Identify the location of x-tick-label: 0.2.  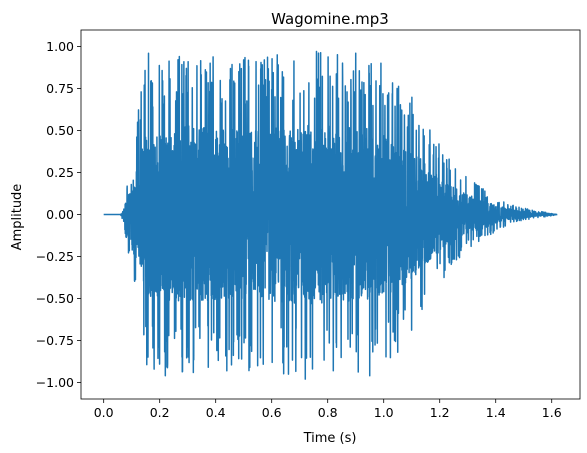
(160, 412).